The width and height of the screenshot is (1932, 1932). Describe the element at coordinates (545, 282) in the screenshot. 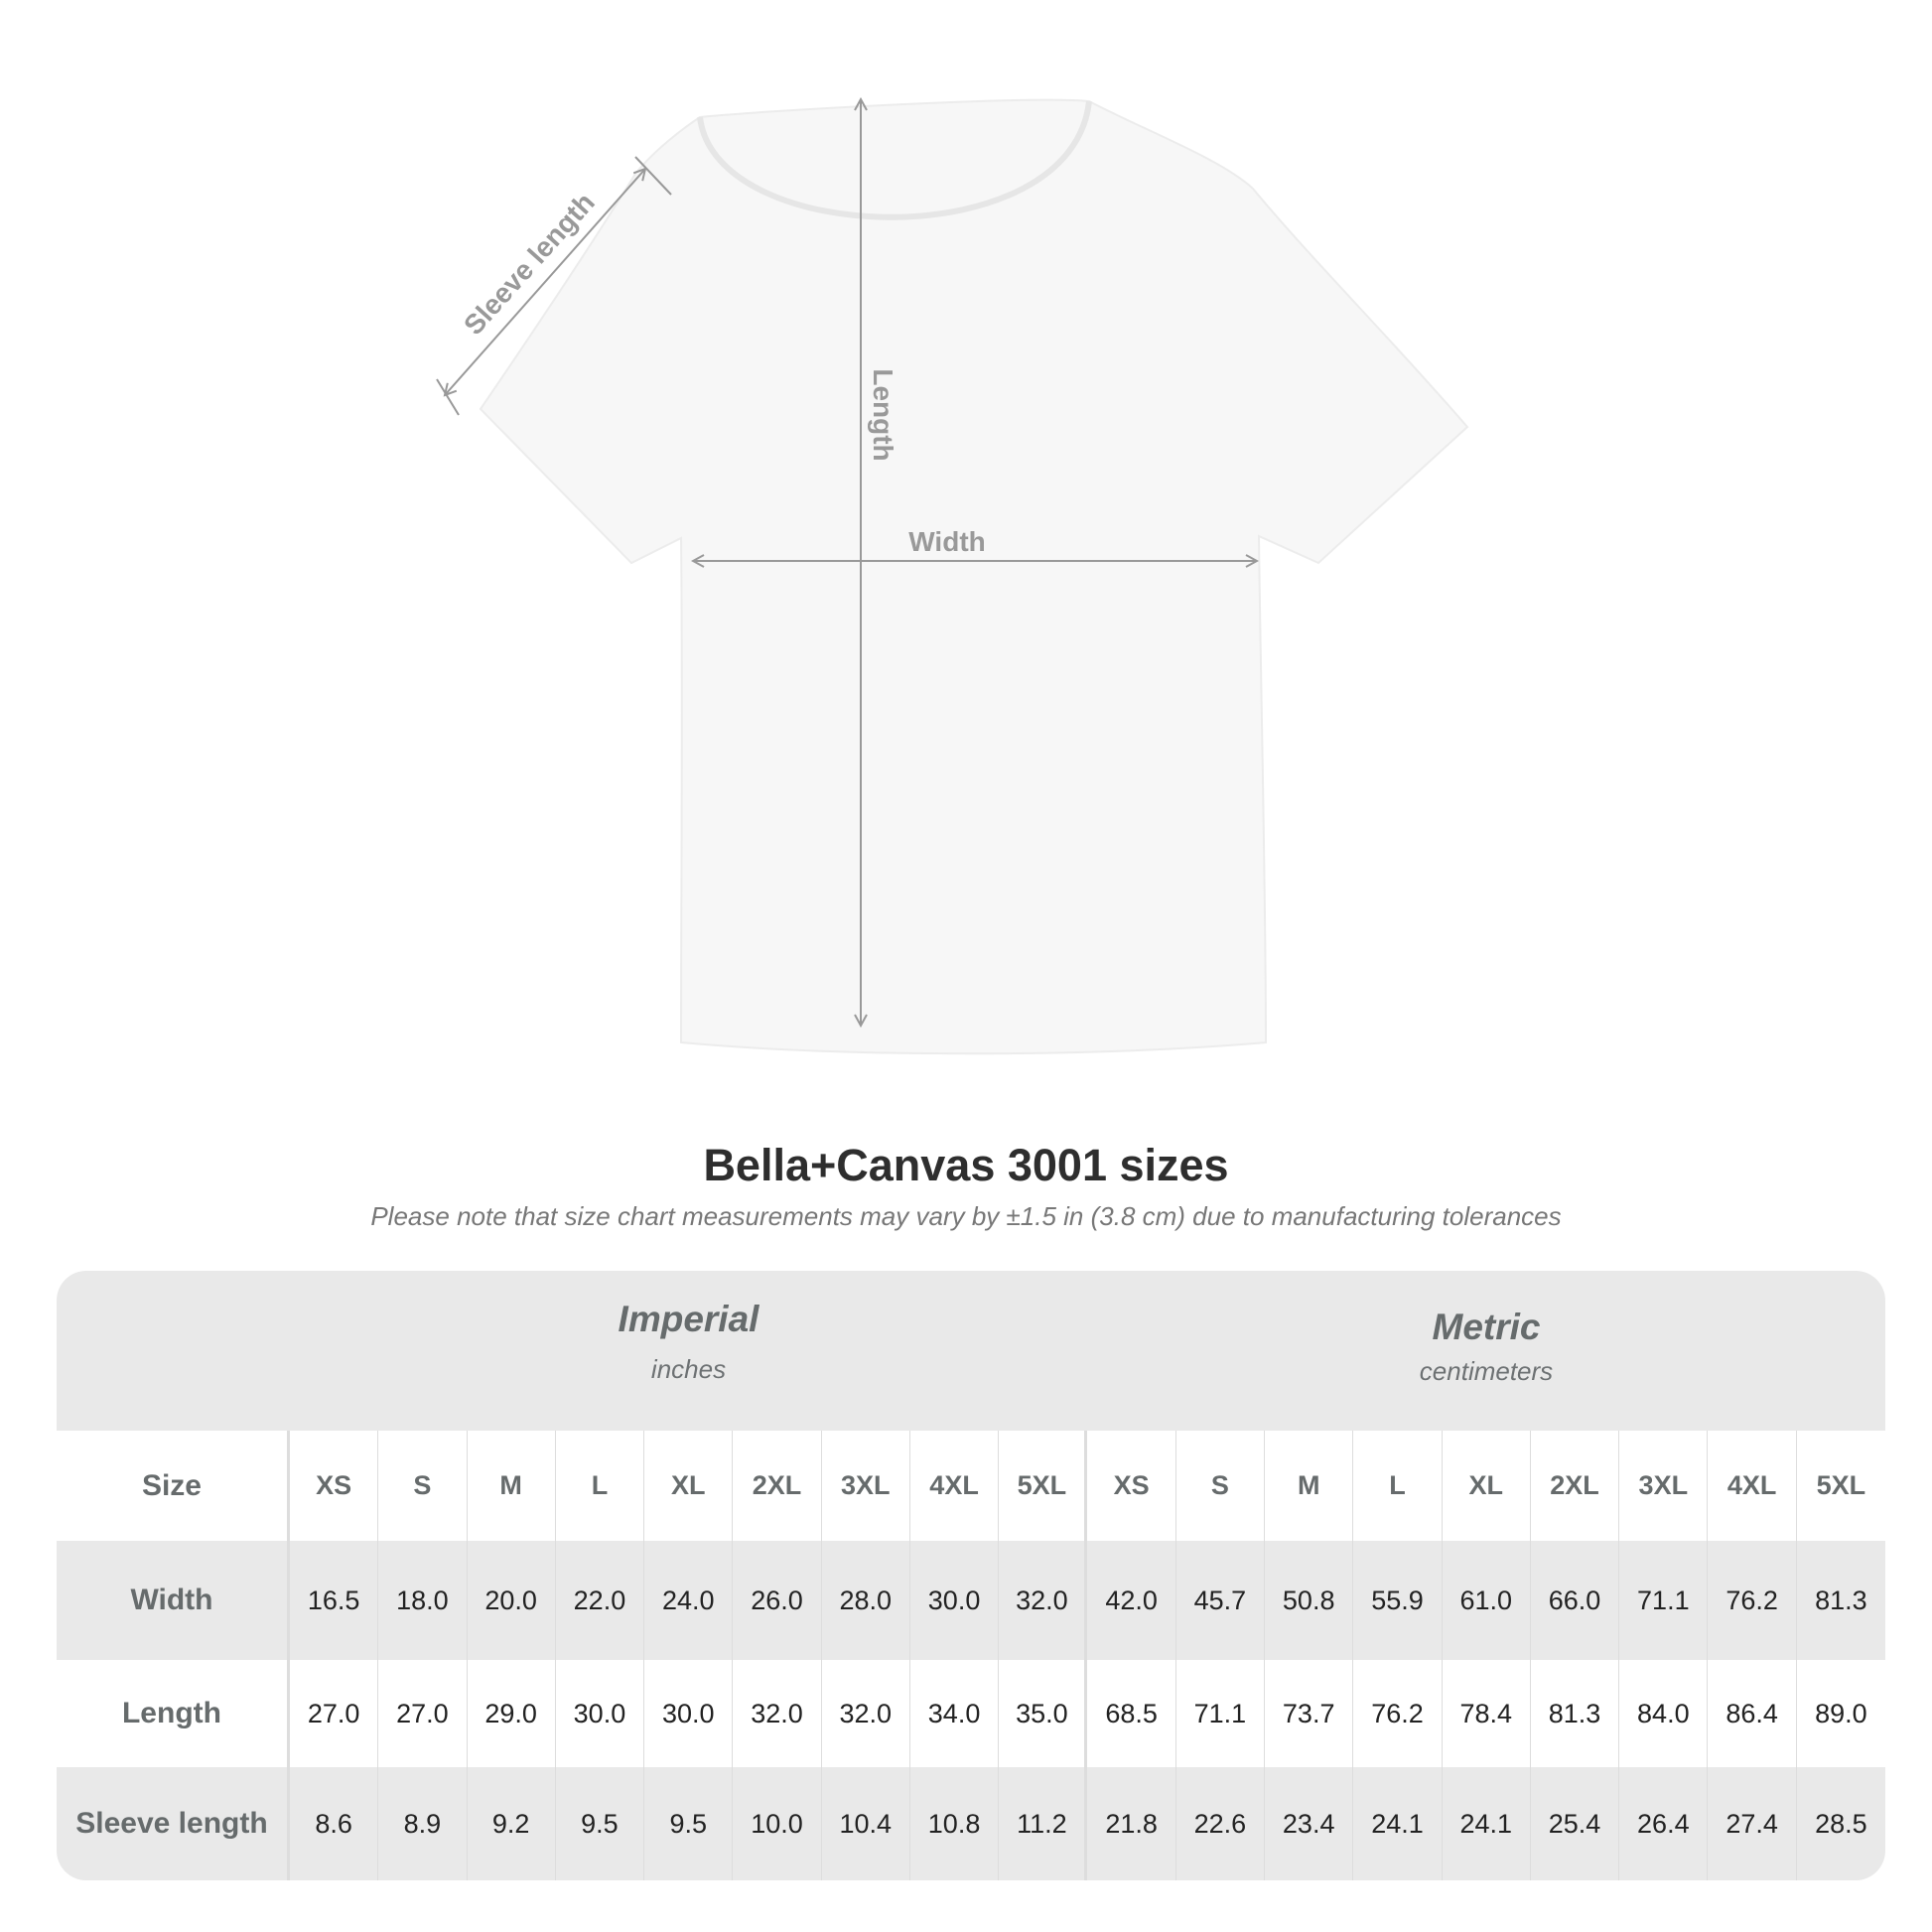

I see `sleeve-measure-line` at that location.